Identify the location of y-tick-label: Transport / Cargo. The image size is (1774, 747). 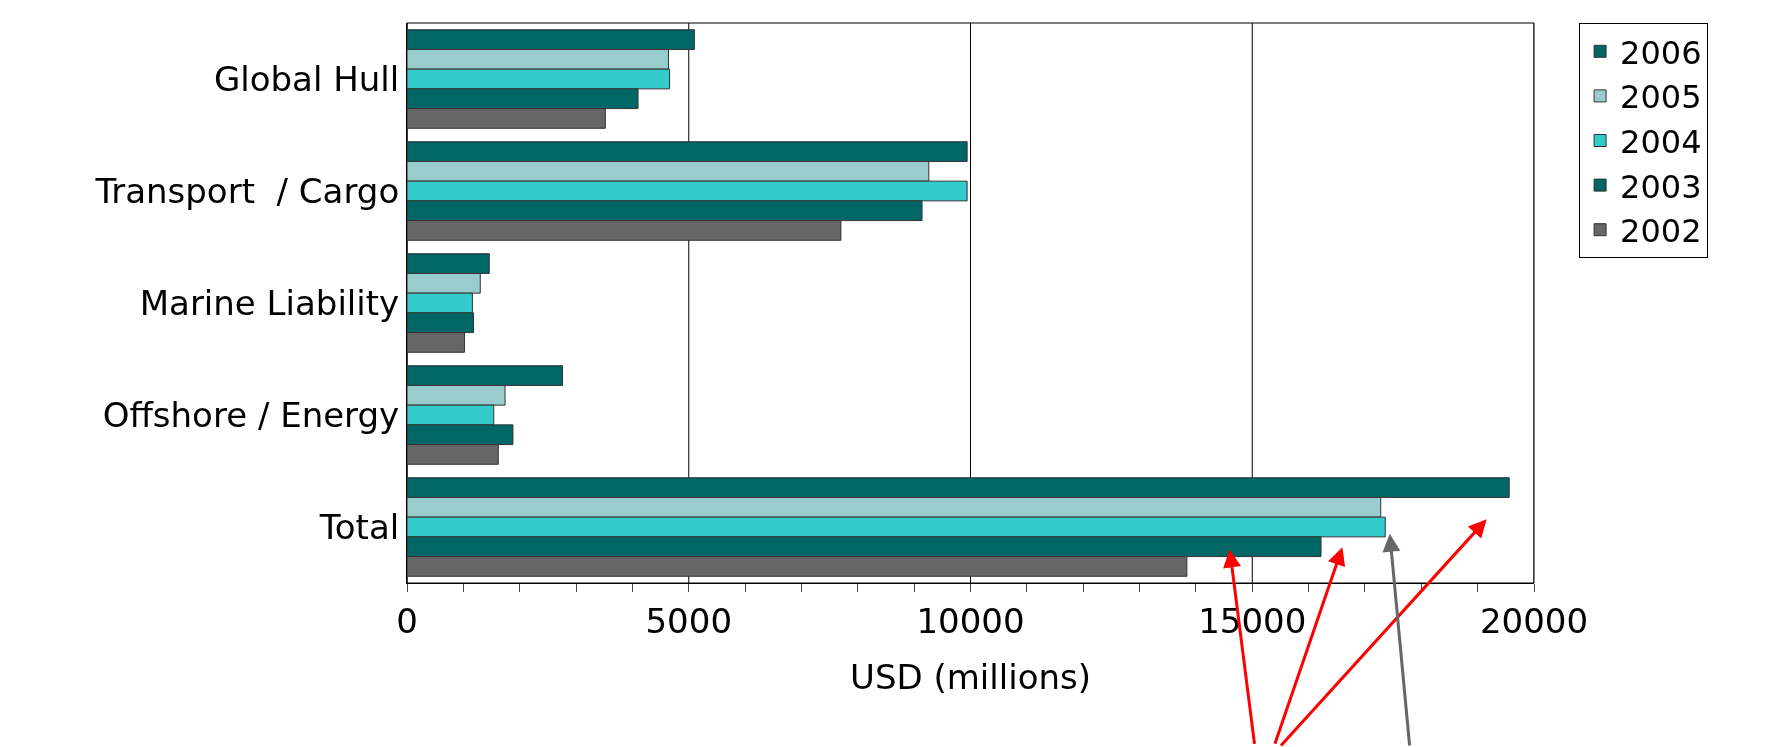
(247, 190).